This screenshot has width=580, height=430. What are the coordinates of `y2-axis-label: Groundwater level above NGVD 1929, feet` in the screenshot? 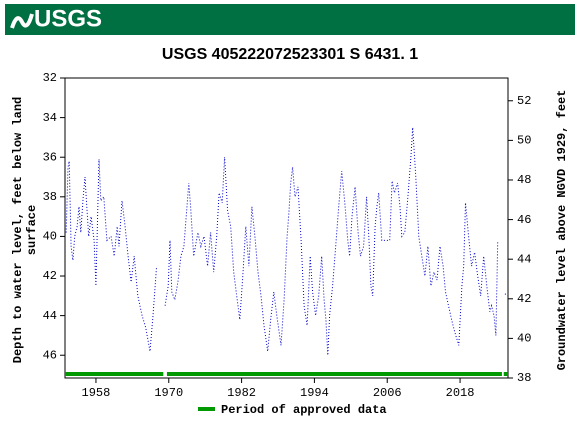 It's located at (562, 230).